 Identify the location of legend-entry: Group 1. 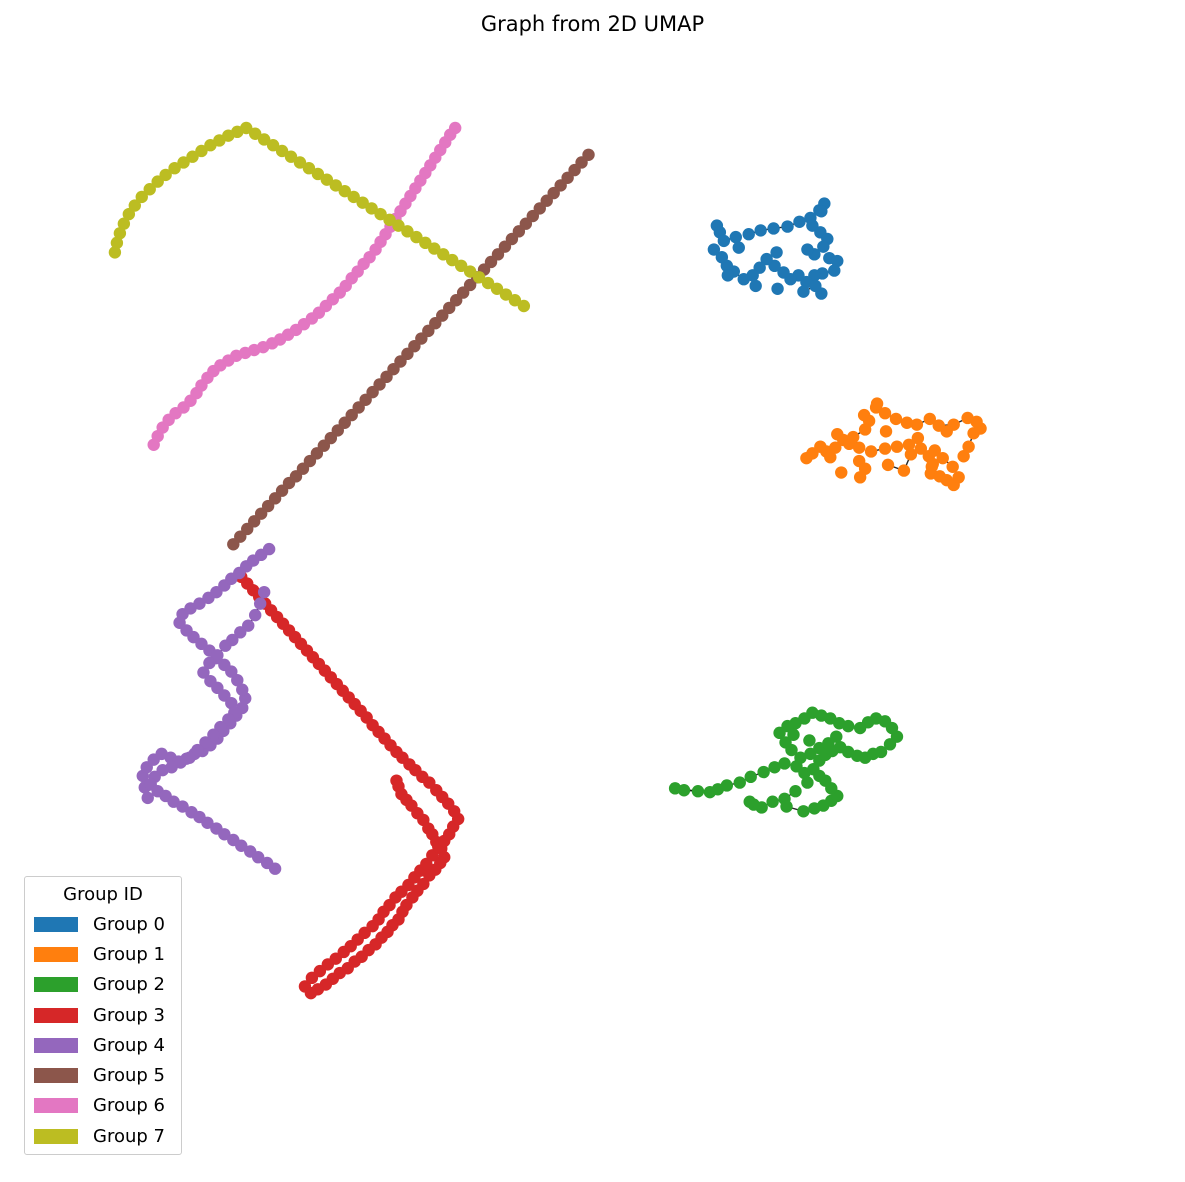
(107, 954).